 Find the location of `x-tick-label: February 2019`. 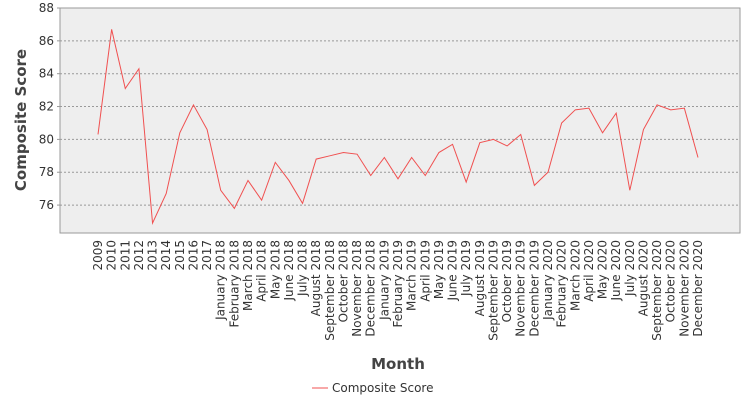

x-tick-label: February 2019 is located at coordinates (398, 284).